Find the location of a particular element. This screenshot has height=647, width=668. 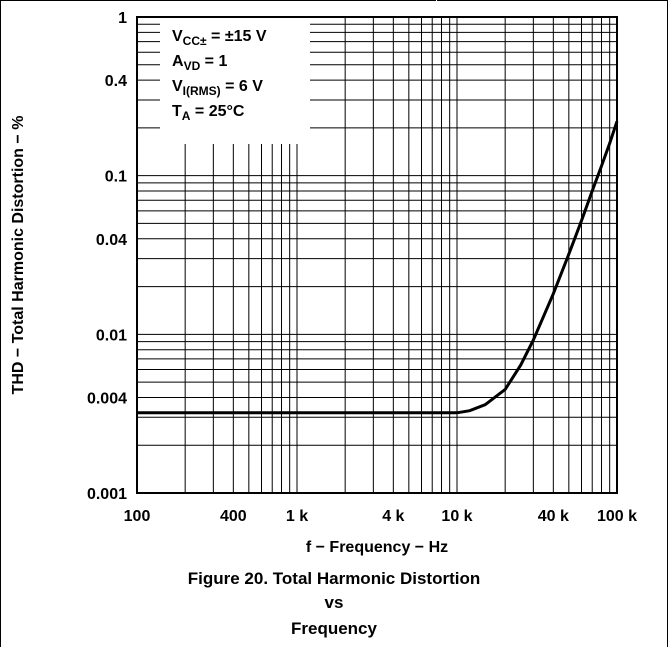

page-border-top is located at coordinates (218, 0).